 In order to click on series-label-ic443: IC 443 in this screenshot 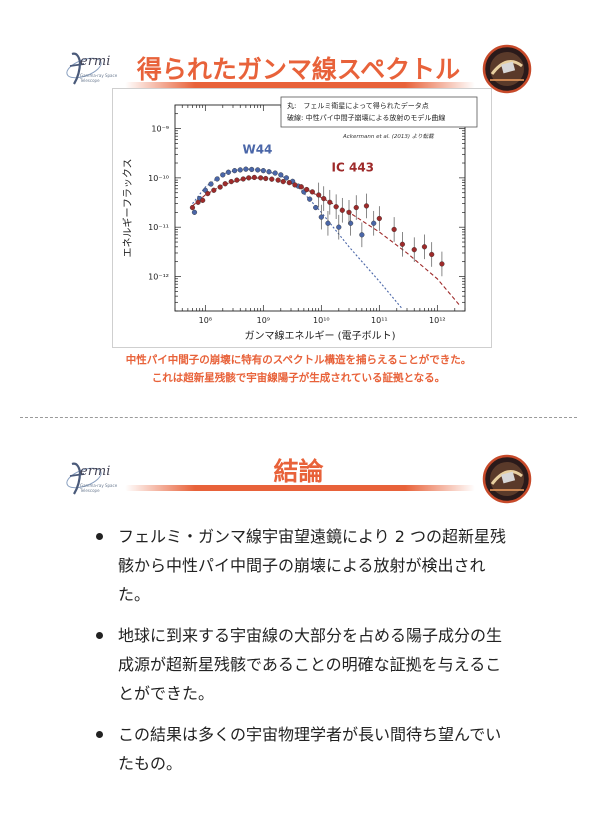, I will do `click(353, 167)`.